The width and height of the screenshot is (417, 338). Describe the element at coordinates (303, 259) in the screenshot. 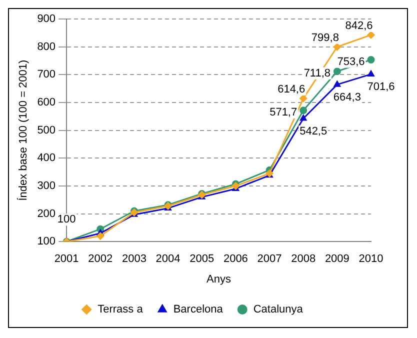

I see `x-tick-label: 2008` at that location.